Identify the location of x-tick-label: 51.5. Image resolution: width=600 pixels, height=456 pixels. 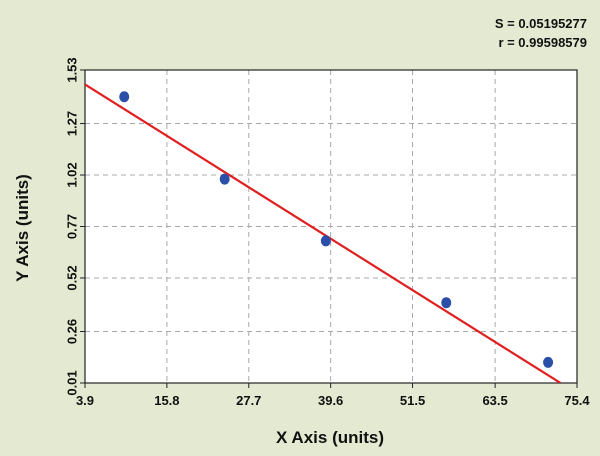
(412, 400).